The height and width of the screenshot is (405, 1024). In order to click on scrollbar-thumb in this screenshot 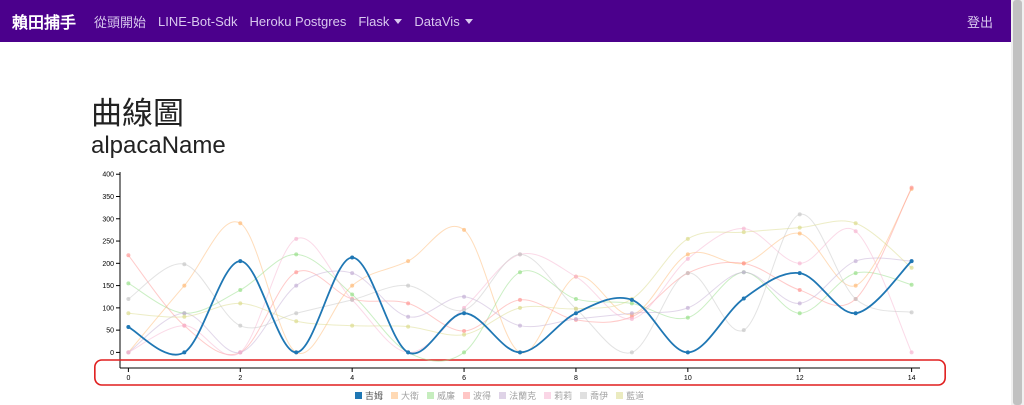, I will do `click(1017, 202)`.